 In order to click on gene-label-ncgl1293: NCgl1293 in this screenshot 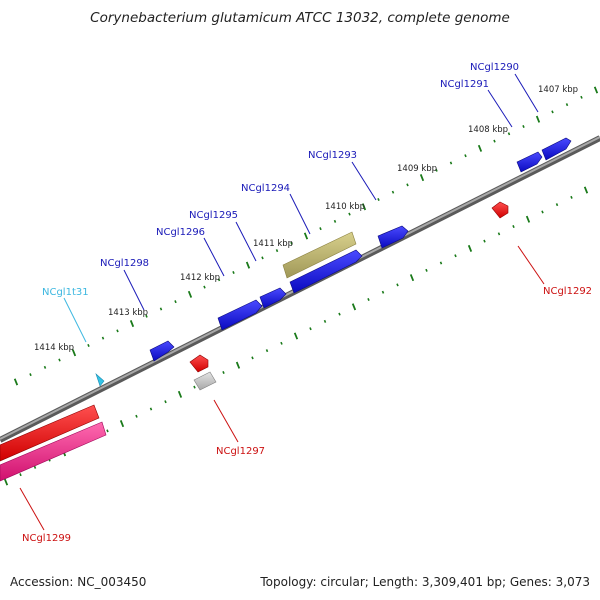, I will do `click(332, 155)`.